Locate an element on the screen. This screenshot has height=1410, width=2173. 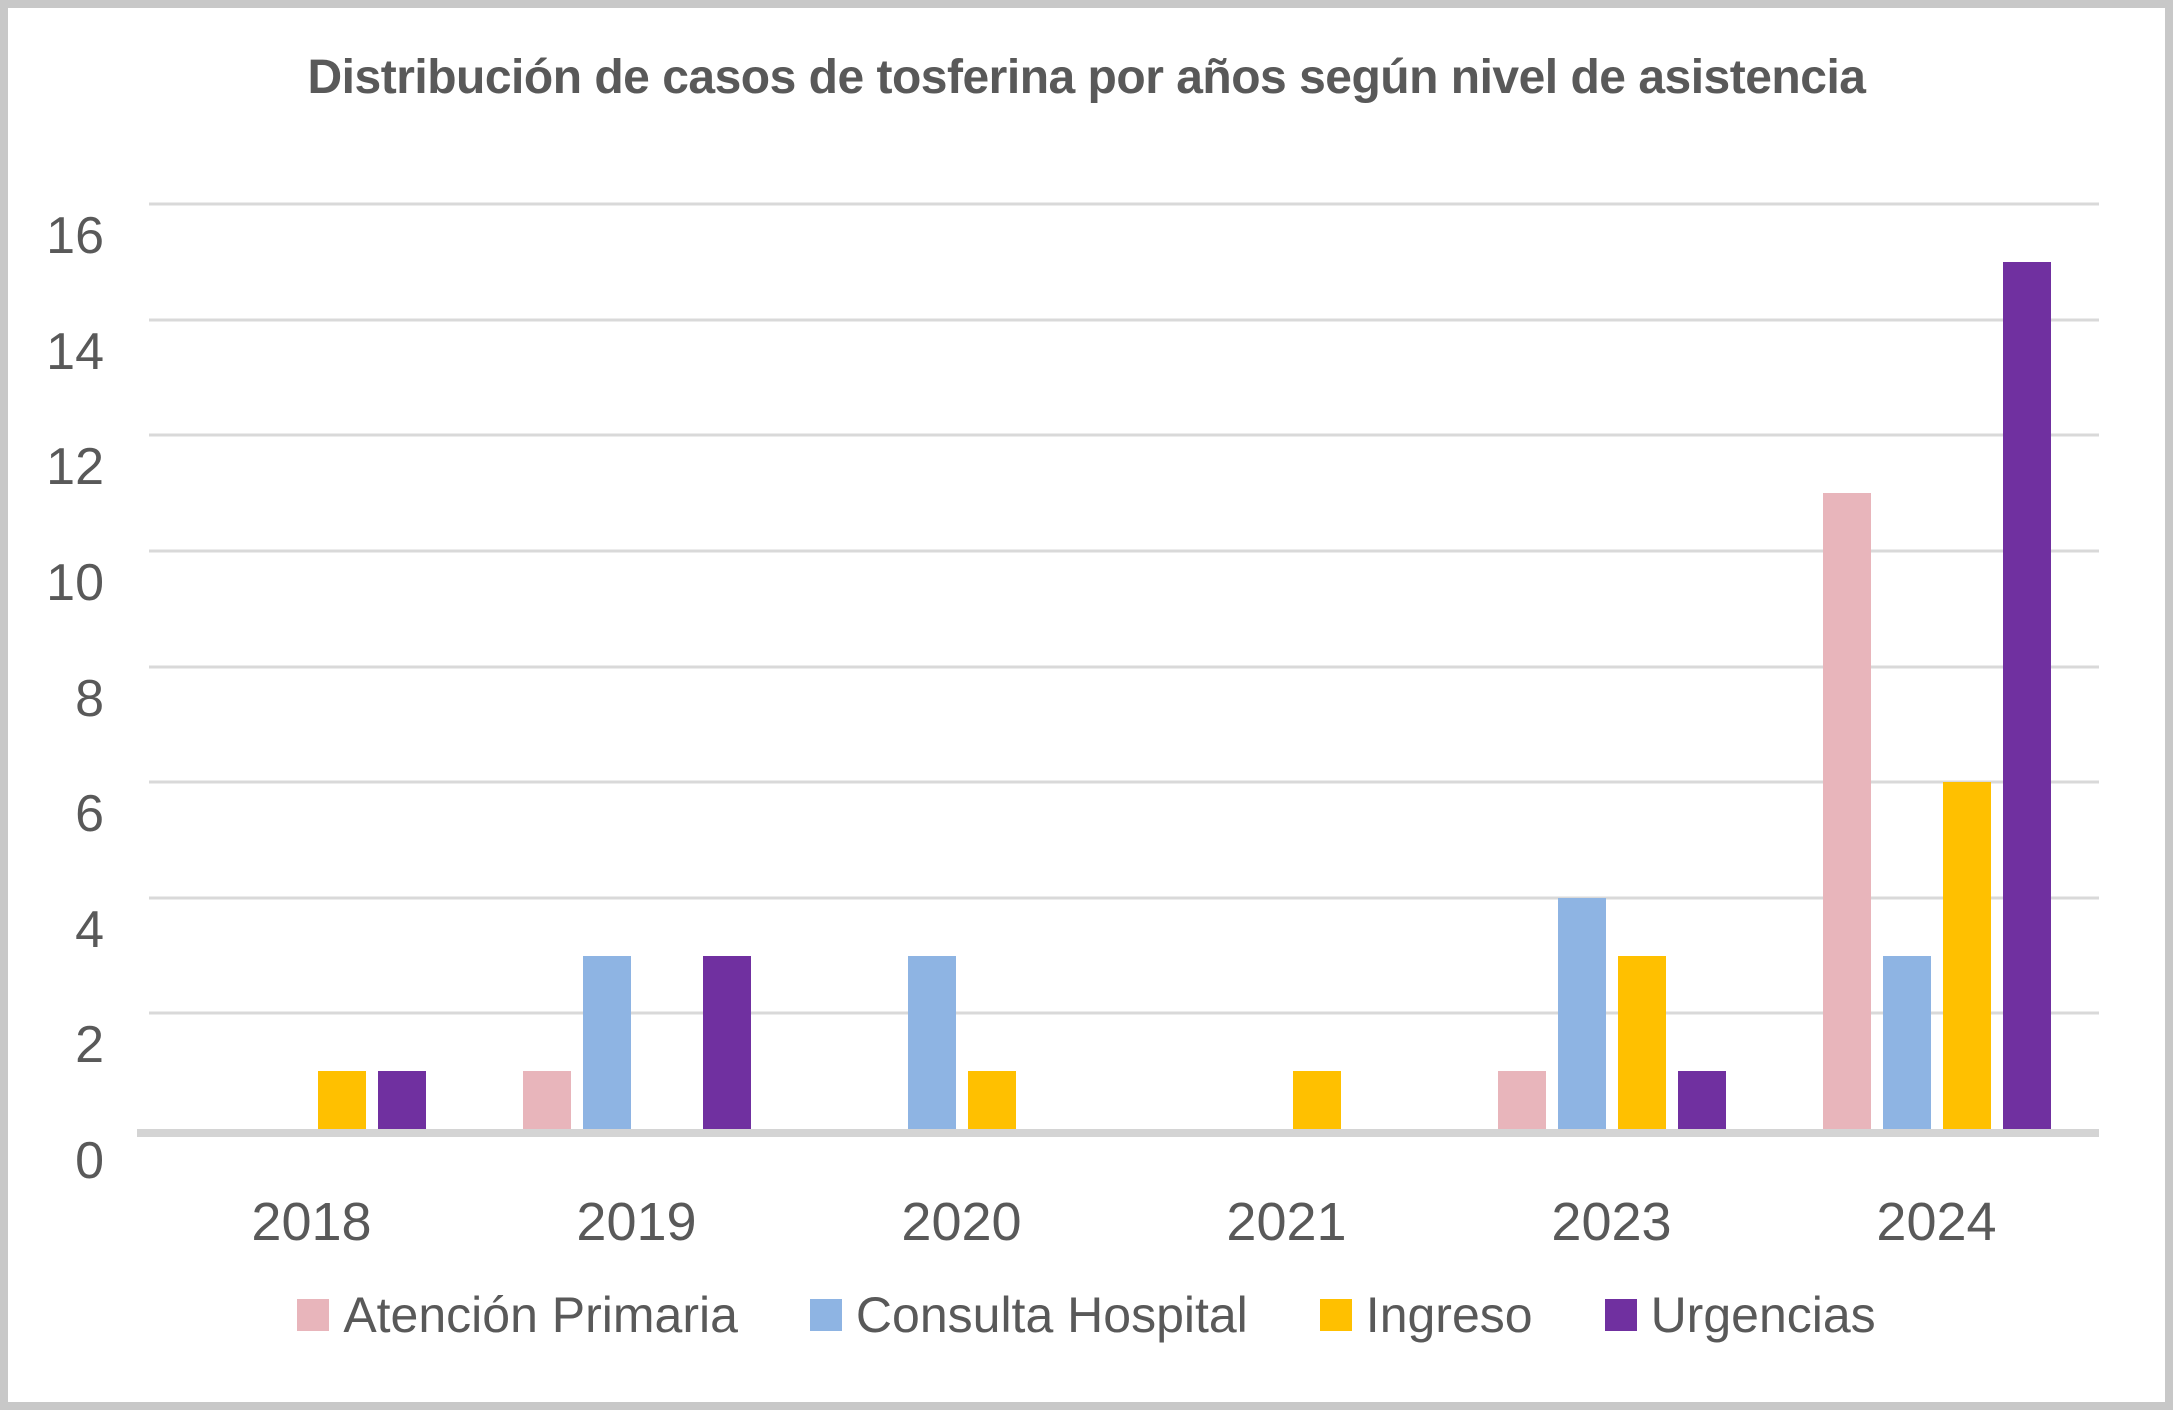
legend-label: Atención Primaria is located at coordinates (540, 1315).